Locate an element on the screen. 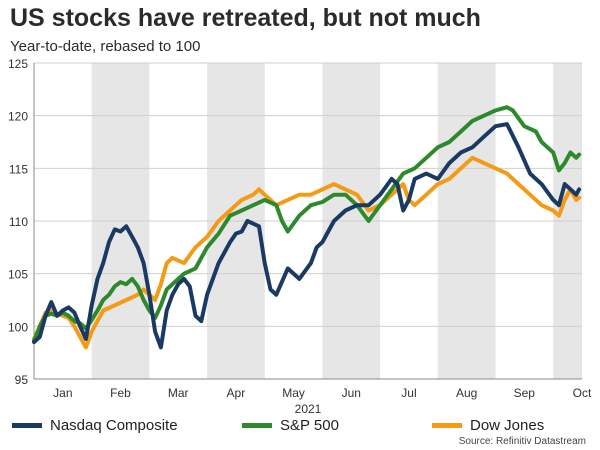  x-tick-label-aug: Aug is located at coordinates (466, 393).